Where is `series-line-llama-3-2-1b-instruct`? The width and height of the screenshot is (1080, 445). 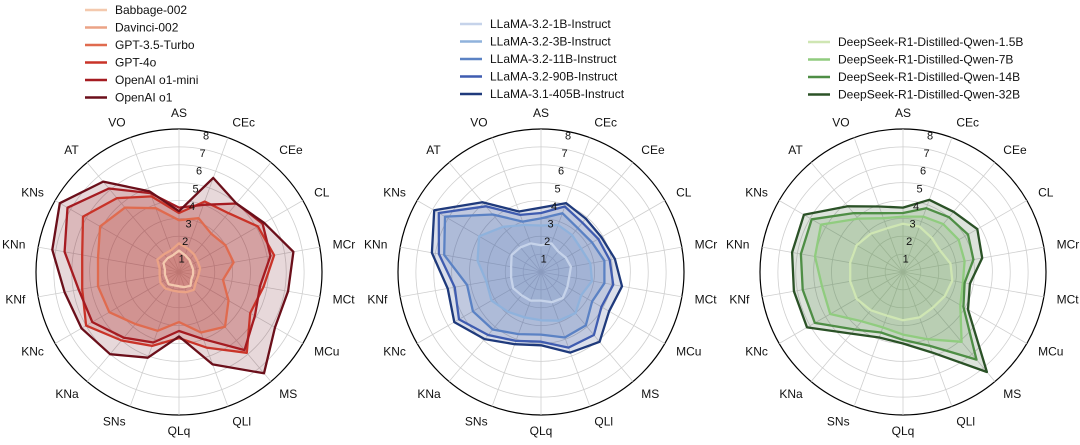 series-line-llama-3-2-1b-instruct is located at coordinates (541, 273).